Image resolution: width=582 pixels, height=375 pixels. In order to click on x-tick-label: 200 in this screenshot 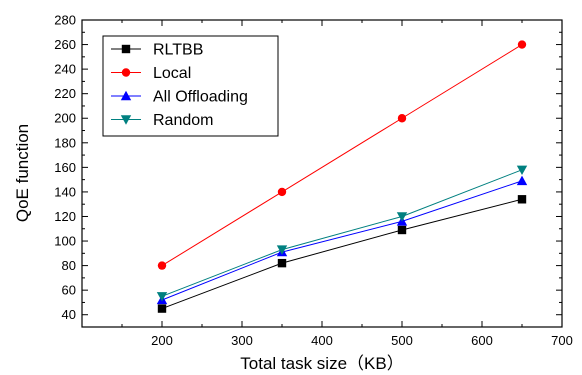, I will do `click(162, 340)`.